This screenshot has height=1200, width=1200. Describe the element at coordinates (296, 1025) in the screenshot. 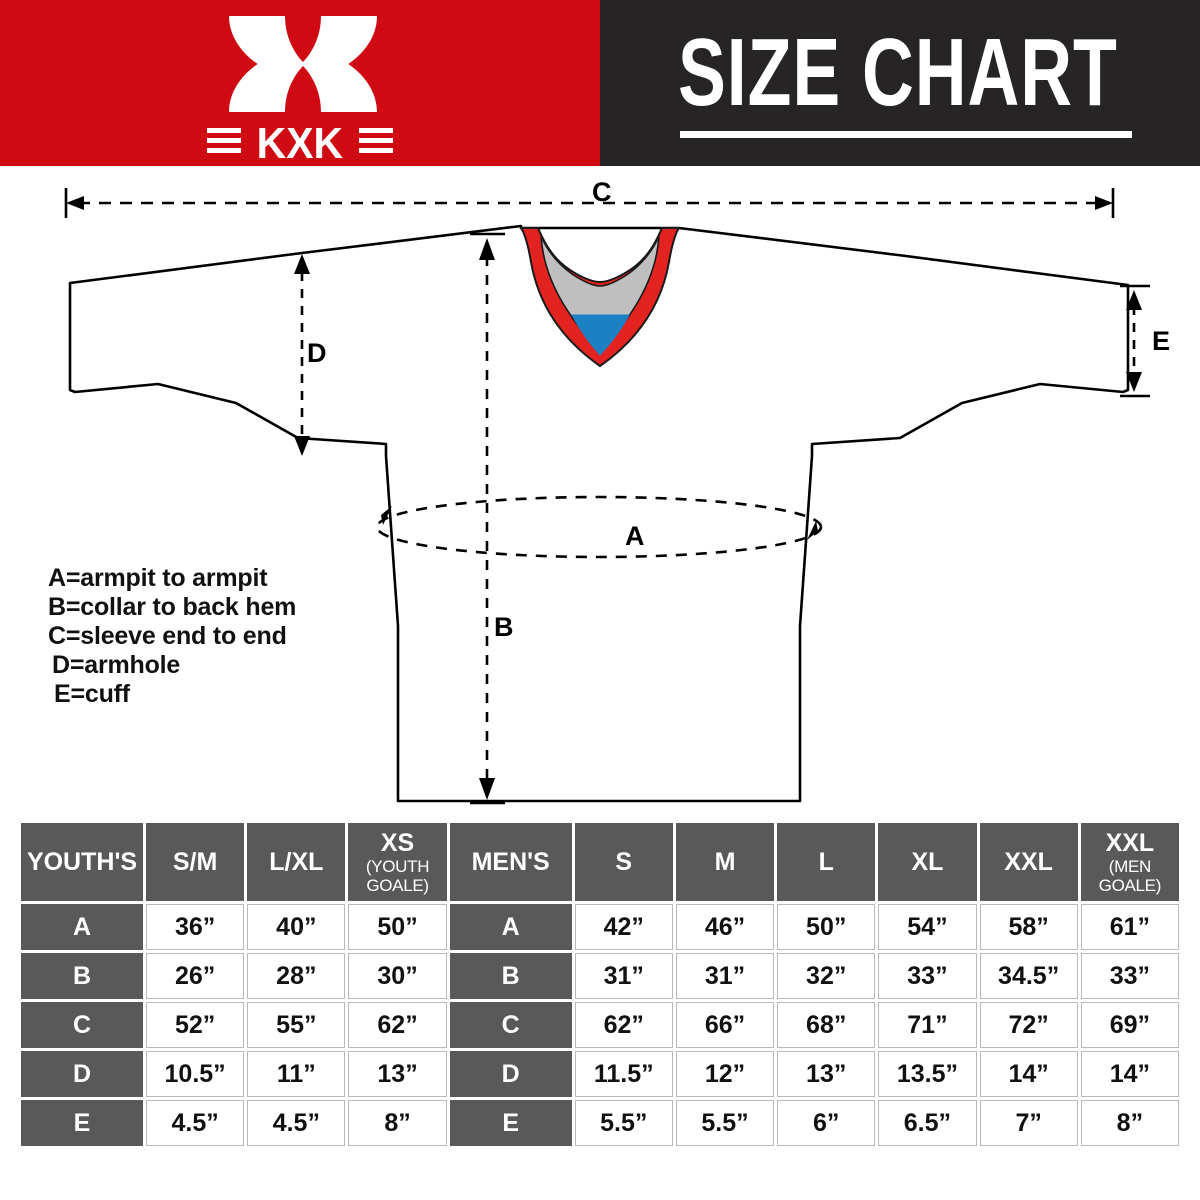

I see `cell-youth-c-1: 55”` at that location.